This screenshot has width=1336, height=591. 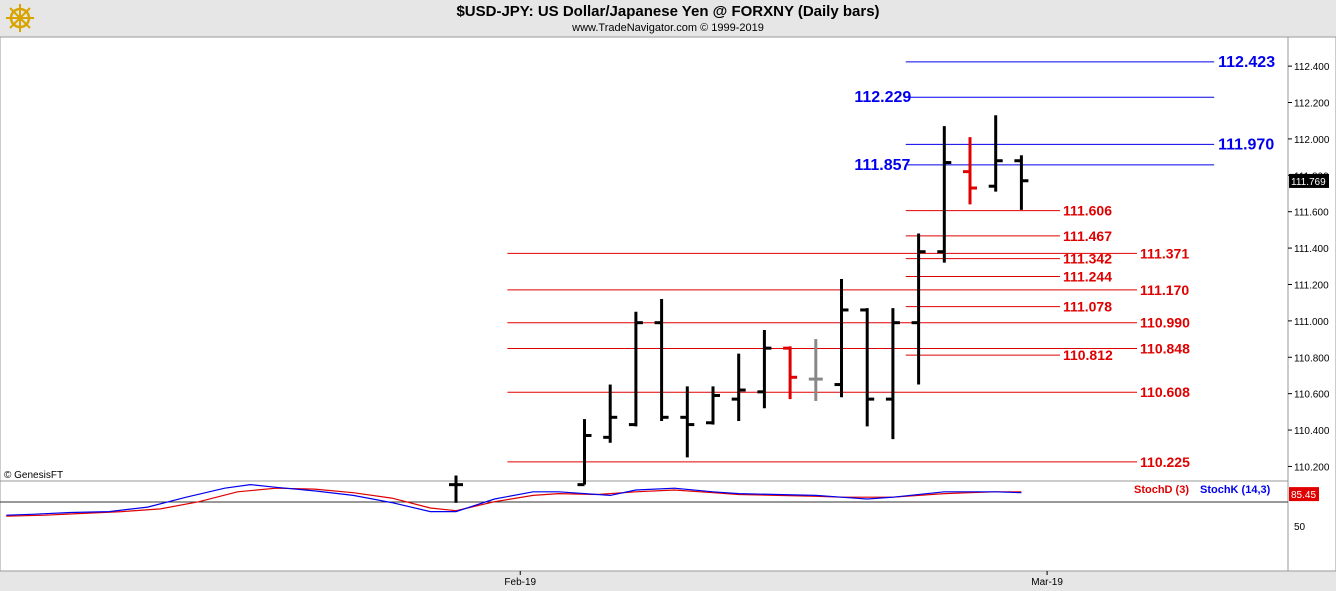 I want to click on level-label: 110.990, so click(x=1165, y=323).